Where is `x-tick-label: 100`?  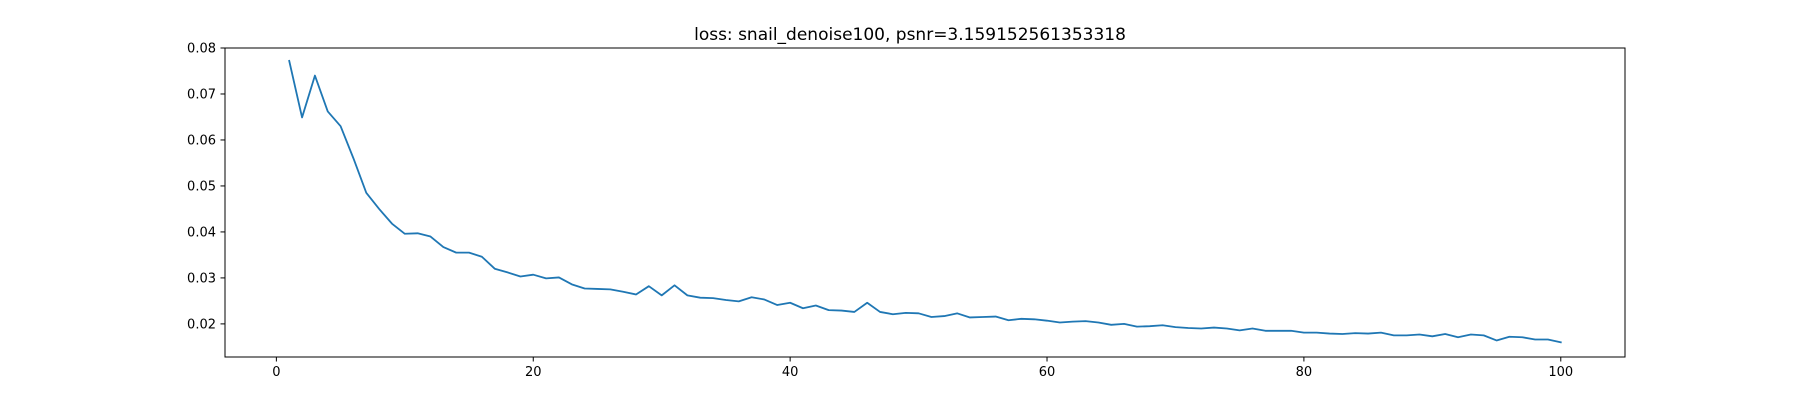 x-tick-label: 100 is located at coordinates (1560, 372).